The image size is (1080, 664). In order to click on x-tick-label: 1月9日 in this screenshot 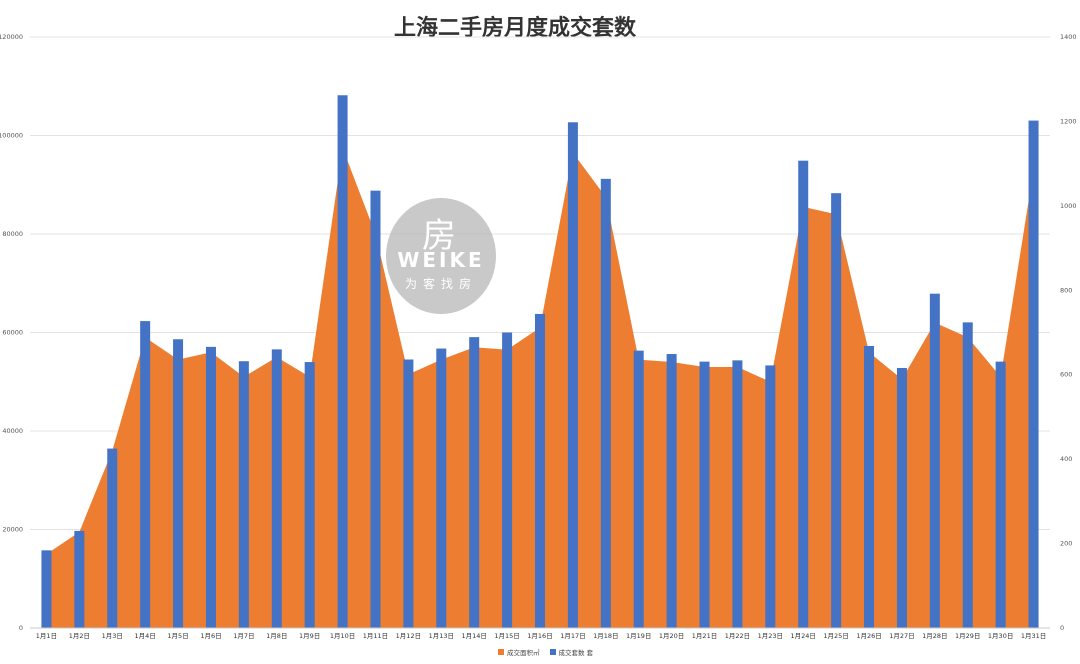, I will do `click(309, 636)`.